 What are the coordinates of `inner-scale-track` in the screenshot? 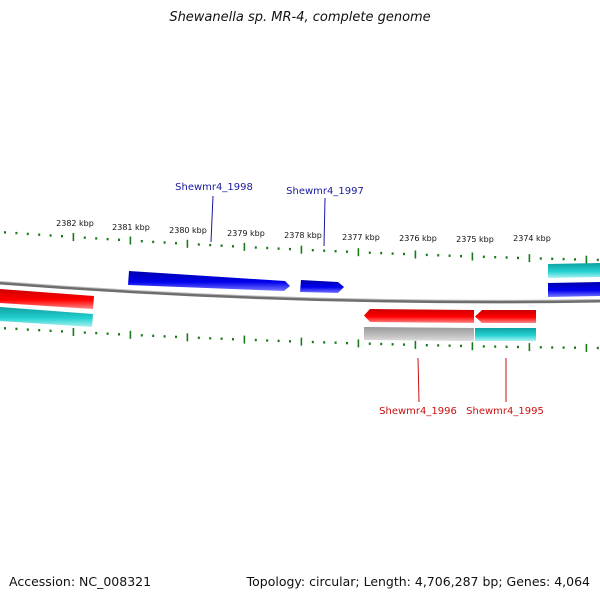 It's located at (301, 339).